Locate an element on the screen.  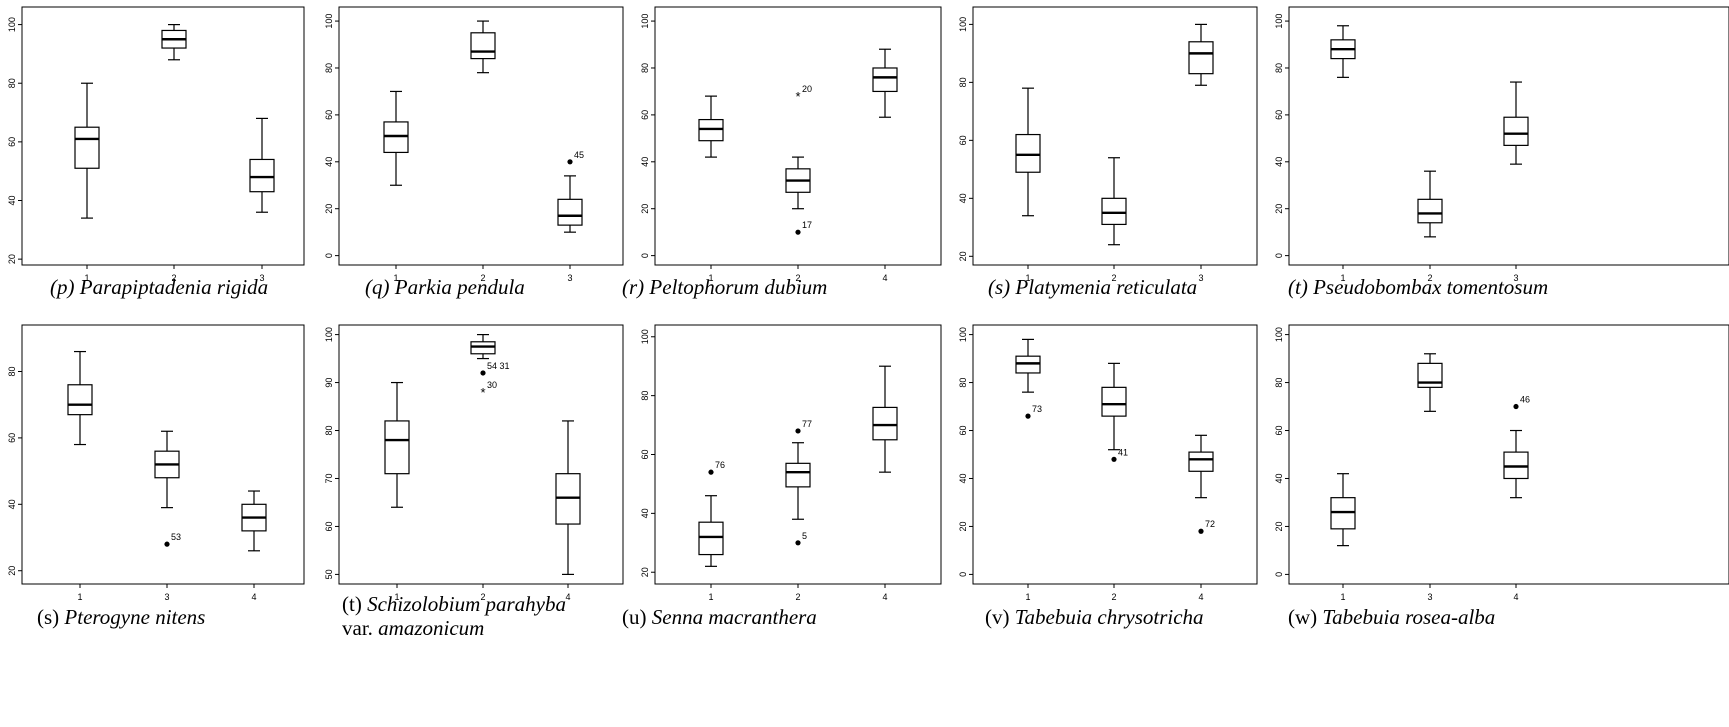
panel-caption-2: (q) Parkia pendula is located at coordinates (445, 287).